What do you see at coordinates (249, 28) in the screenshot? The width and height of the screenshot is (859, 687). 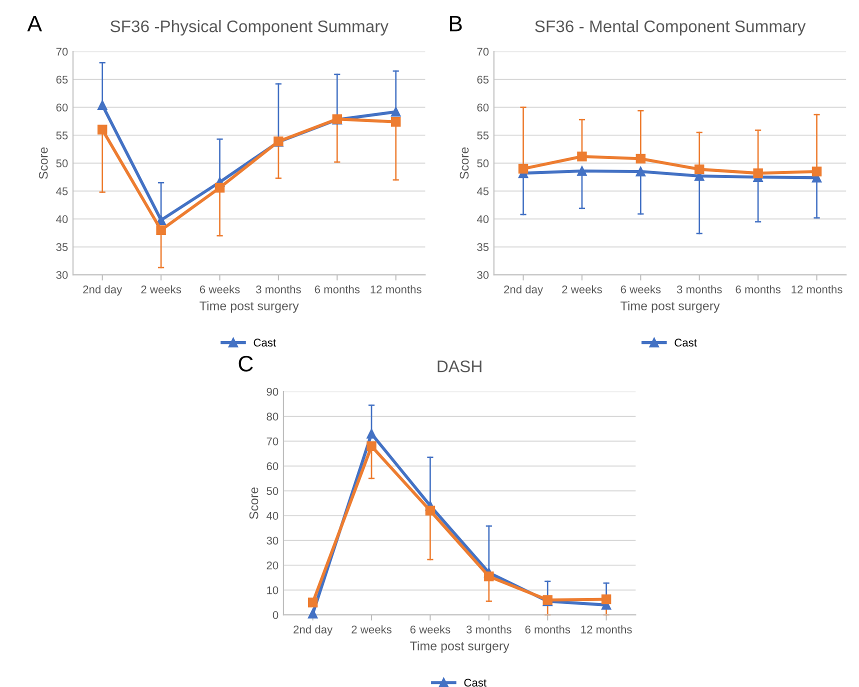 I see `chart-title: SF36 -Physical Component Summary` at bounding box center [249, 28].